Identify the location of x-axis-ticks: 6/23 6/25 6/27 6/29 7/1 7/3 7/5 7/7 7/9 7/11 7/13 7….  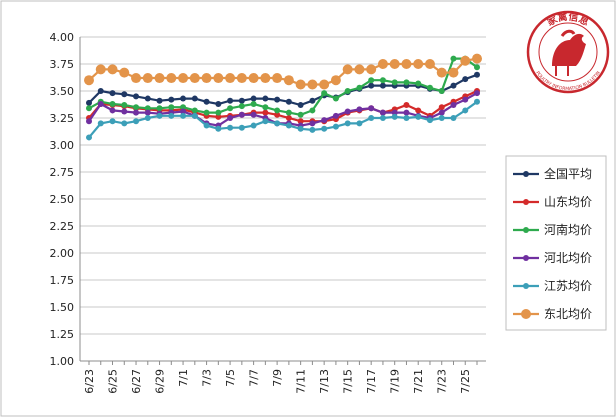
(280, 377).